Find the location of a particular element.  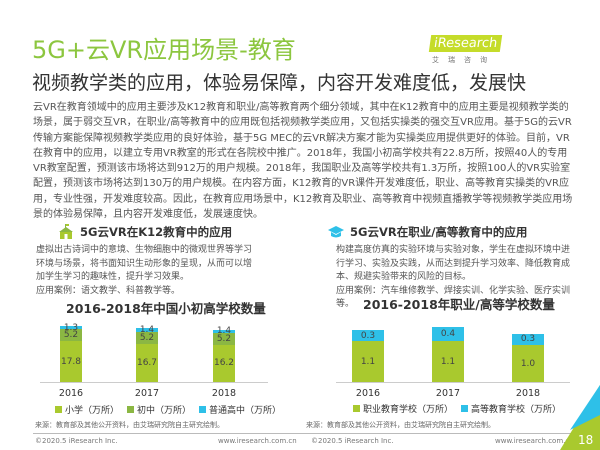

bar-2016-0: 17.8 is located at coordinates (71, 361).